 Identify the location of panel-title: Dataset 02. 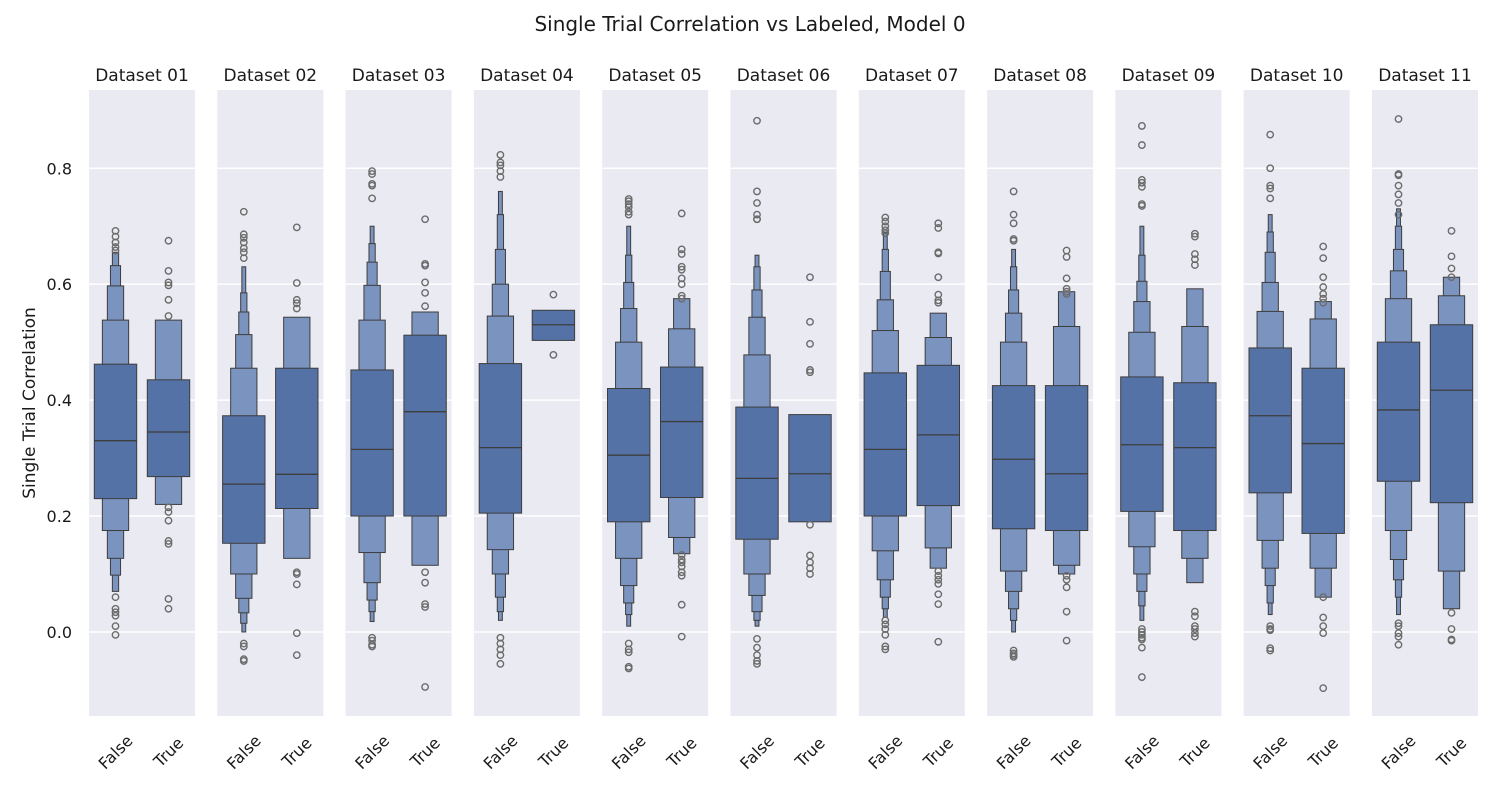
(270, 76).